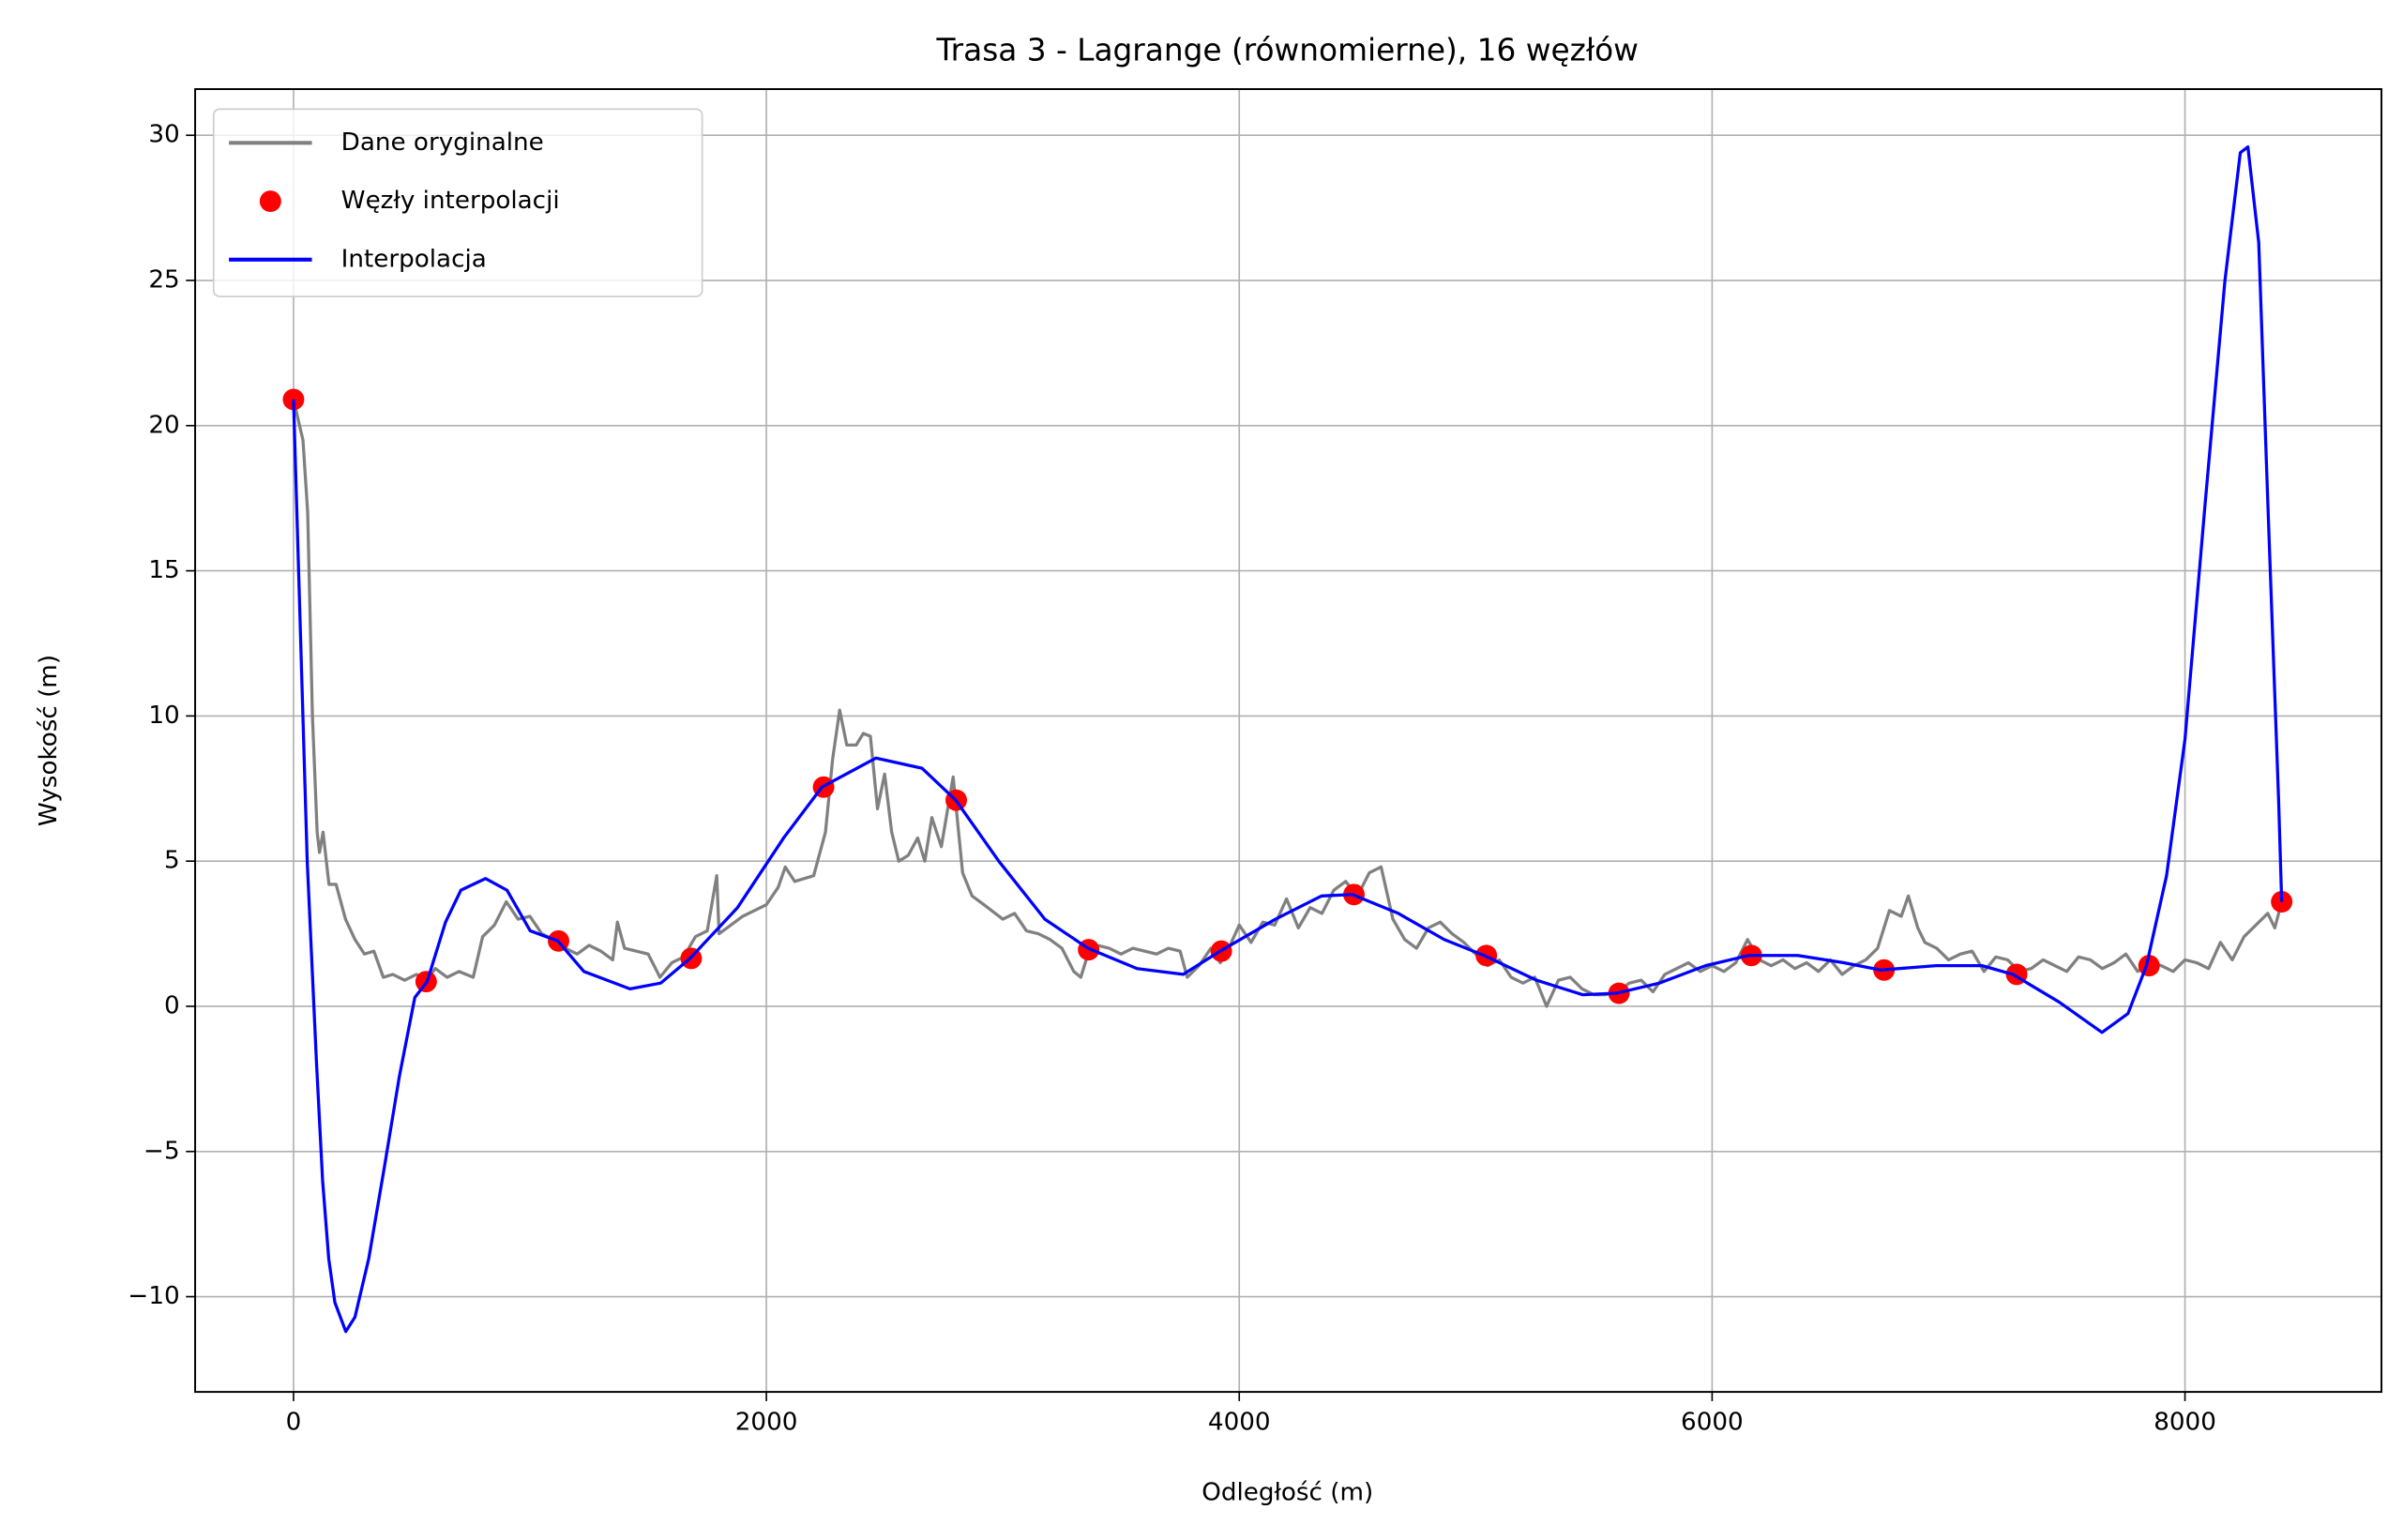  What do you see at coordinates (442, 142) in the screenshot?
I see `legend-label: Dane oryginalne` at bounding box center [442, 142].